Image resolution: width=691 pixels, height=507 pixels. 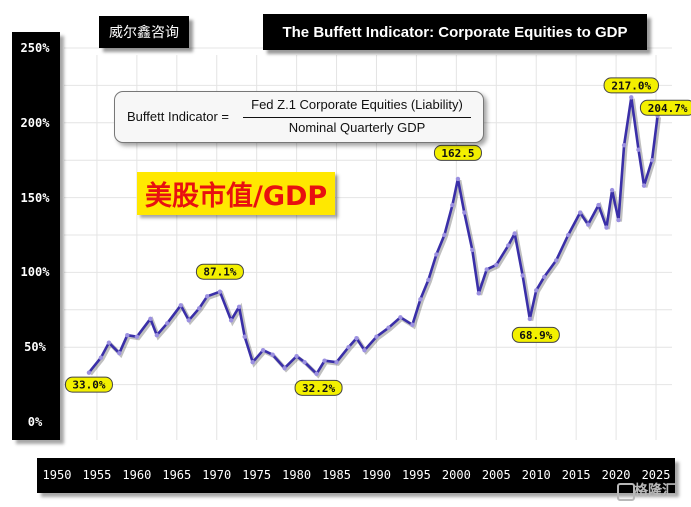 I want to click on formula-denominator: Nominal Quarterly GDP, so click(x=357, y=127).